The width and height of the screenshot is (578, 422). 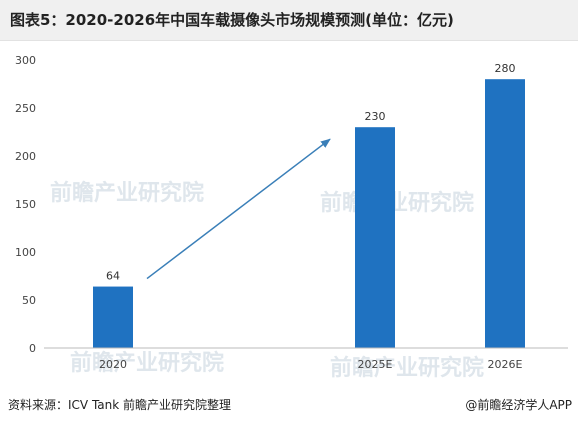 What do you see at coordinates (25, 156) in the screenshot?
I see `y-tick-label: 200` at bounding box center [25, 156].